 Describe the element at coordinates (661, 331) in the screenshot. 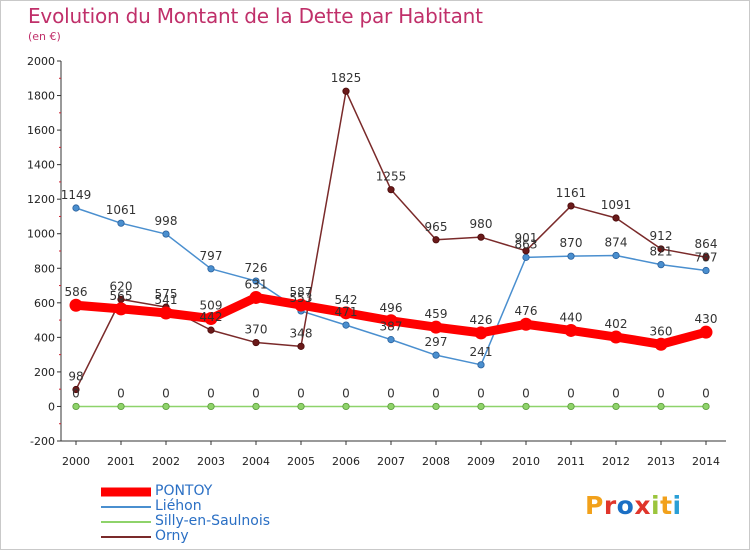

I see `data-label-pontoy: 360` at that location.